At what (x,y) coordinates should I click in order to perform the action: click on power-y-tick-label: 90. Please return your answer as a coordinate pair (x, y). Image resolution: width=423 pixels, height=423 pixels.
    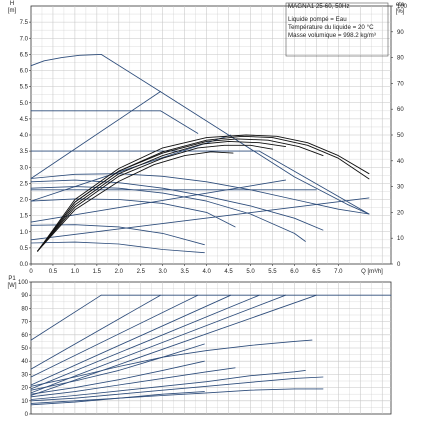
    Looking at the image, I should click on (24, 296).